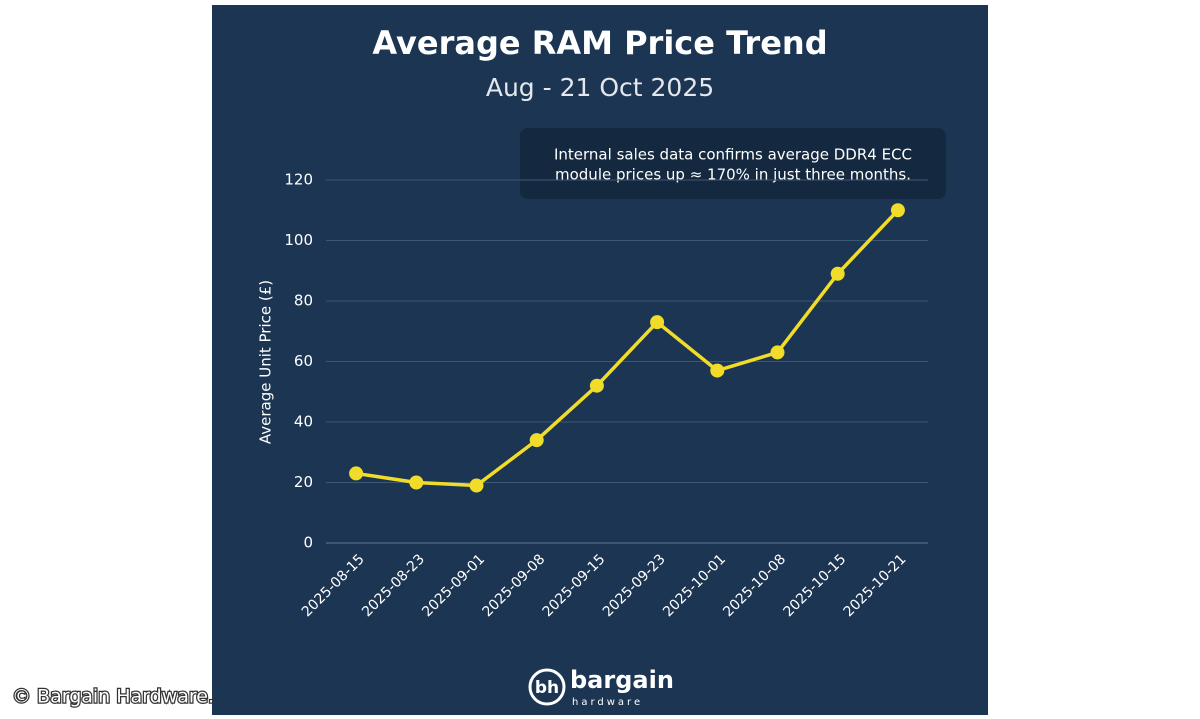 The height and width of the screenshot is (719, 1200). I want to click on chart-title: Average RAM Price Trend, so click(599, 43).